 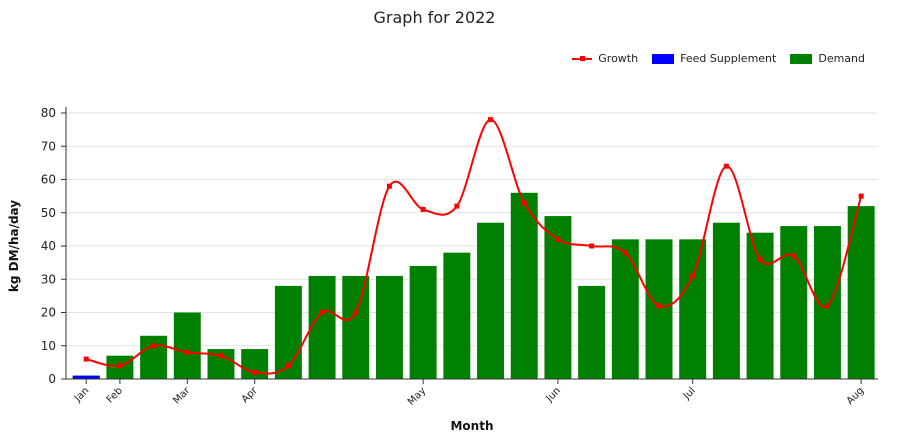 What do you see at coordinates (48, 213) in the screenshot?
I see `y-tick-label: 50` at bounding box center [48, 213].